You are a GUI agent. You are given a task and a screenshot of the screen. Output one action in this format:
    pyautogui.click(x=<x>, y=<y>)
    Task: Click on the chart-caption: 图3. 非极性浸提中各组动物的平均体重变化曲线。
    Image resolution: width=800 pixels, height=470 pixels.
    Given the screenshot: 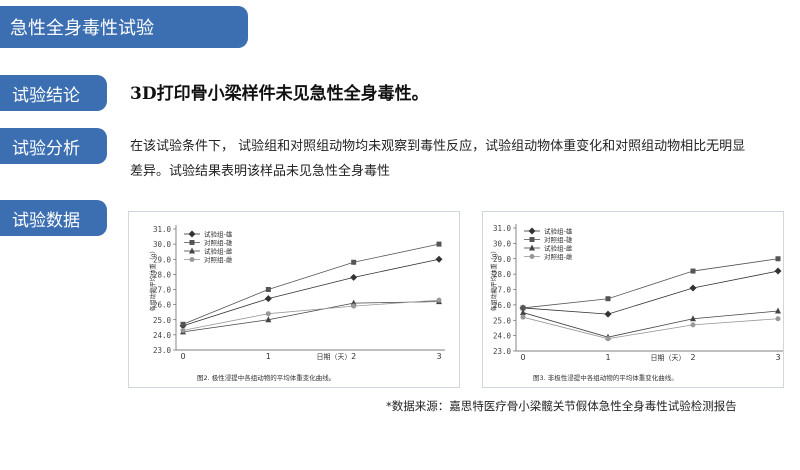 What is the action you would take?
    pyautogui.click(x=605, y=377)
    